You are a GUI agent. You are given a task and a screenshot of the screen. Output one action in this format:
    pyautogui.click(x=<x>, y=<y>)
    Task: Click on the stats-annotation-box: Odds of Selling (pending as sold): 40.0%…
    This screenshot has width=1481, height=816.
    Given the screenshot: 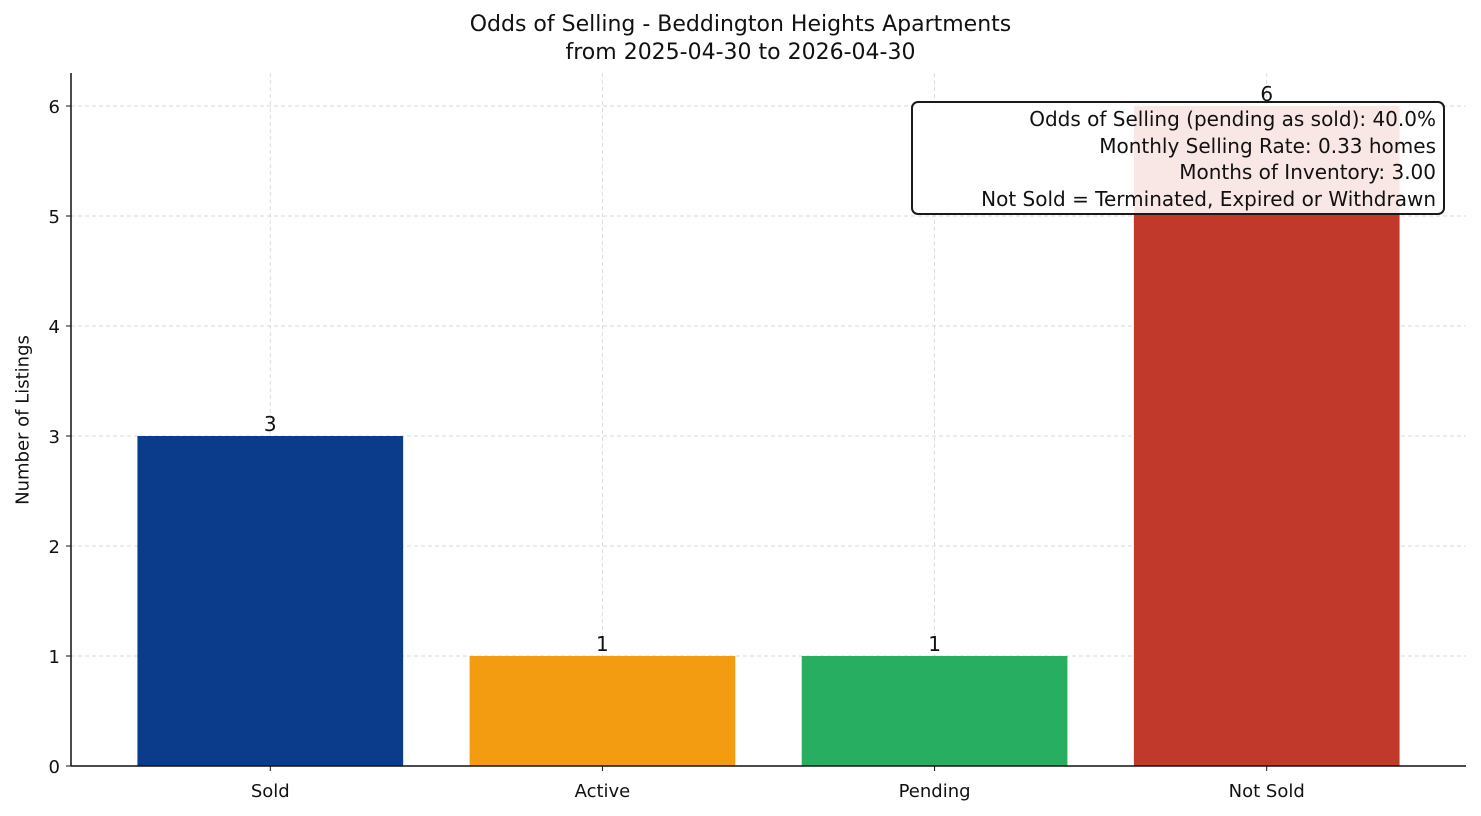 What is the action you would take?
    pyautogui.click(x=1178, y=158)
    